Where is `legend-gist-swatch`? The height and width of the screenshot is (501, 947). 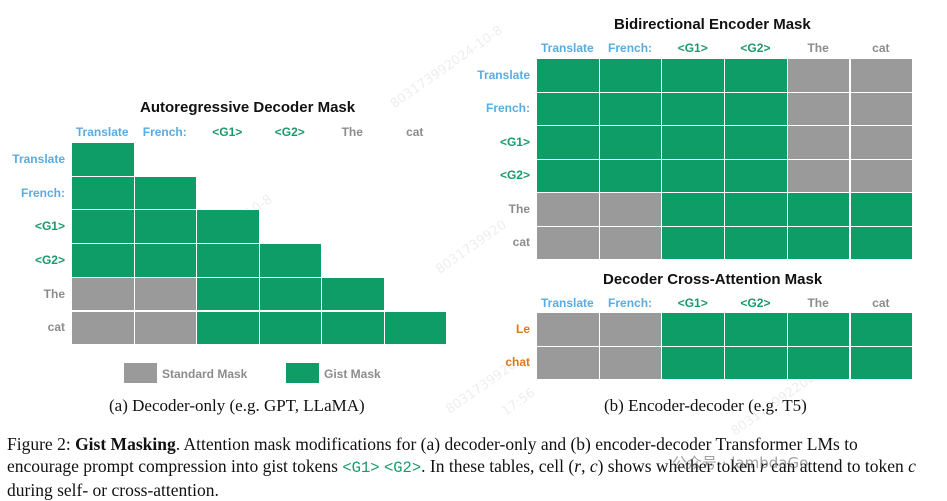
legend-gist-swatch is located at coordinates (302, 373).